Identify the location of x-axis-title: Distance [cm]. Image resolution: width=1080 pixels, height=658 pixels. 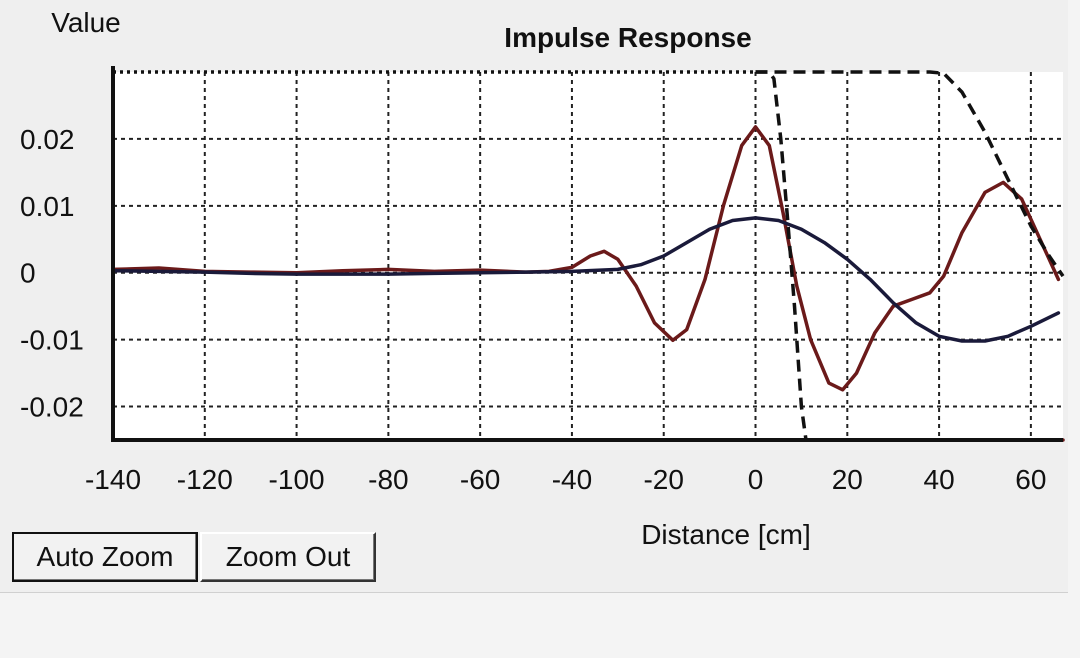
(726, 534).